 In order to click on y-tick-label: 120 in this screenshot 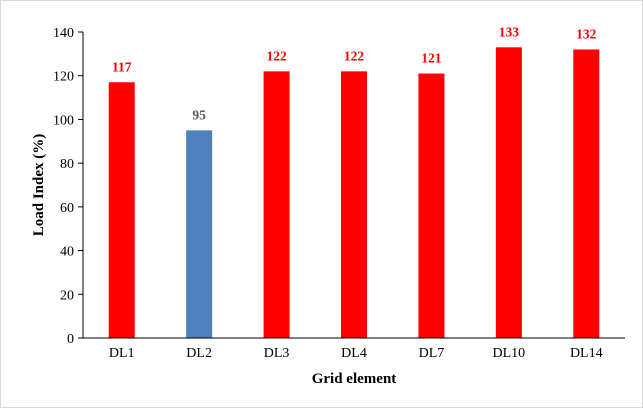, I will do `click(63, 77)`.